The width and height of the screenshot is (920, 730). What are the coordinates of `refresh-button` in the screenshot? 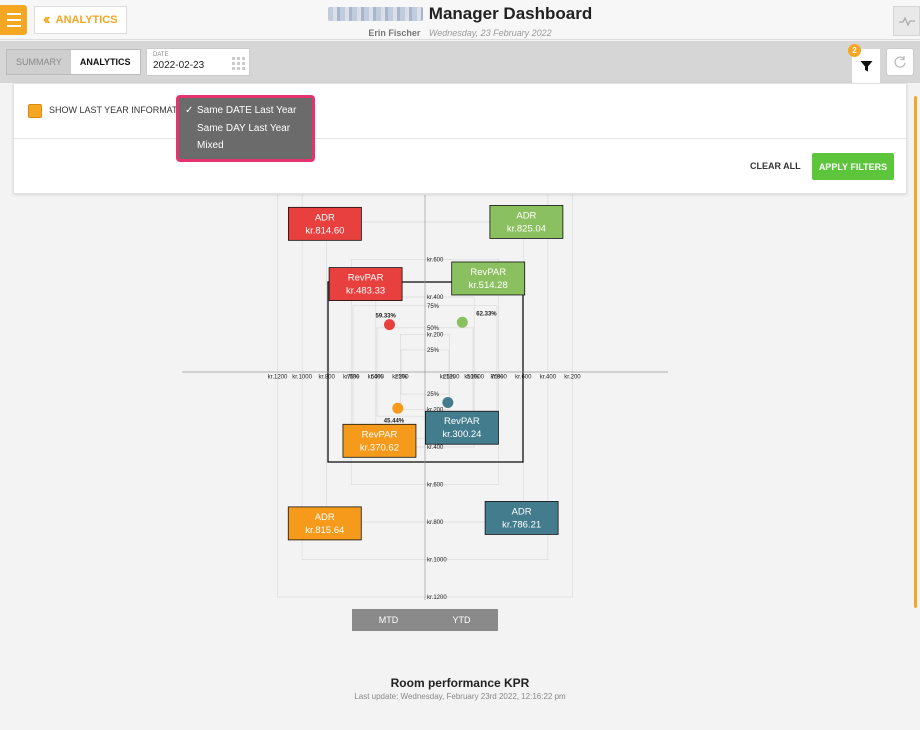 It's located at (900, 62).